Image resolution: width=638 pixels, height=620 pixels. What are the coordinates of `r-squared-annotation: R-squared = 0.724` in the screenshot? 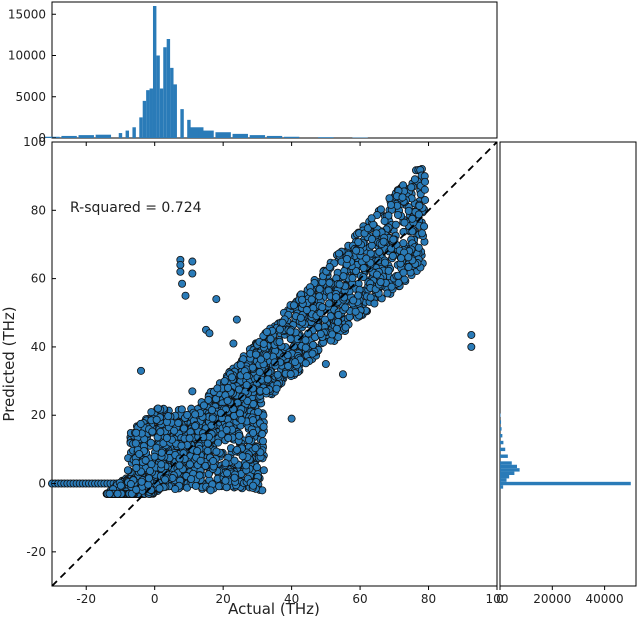 It's located at (136, 208).